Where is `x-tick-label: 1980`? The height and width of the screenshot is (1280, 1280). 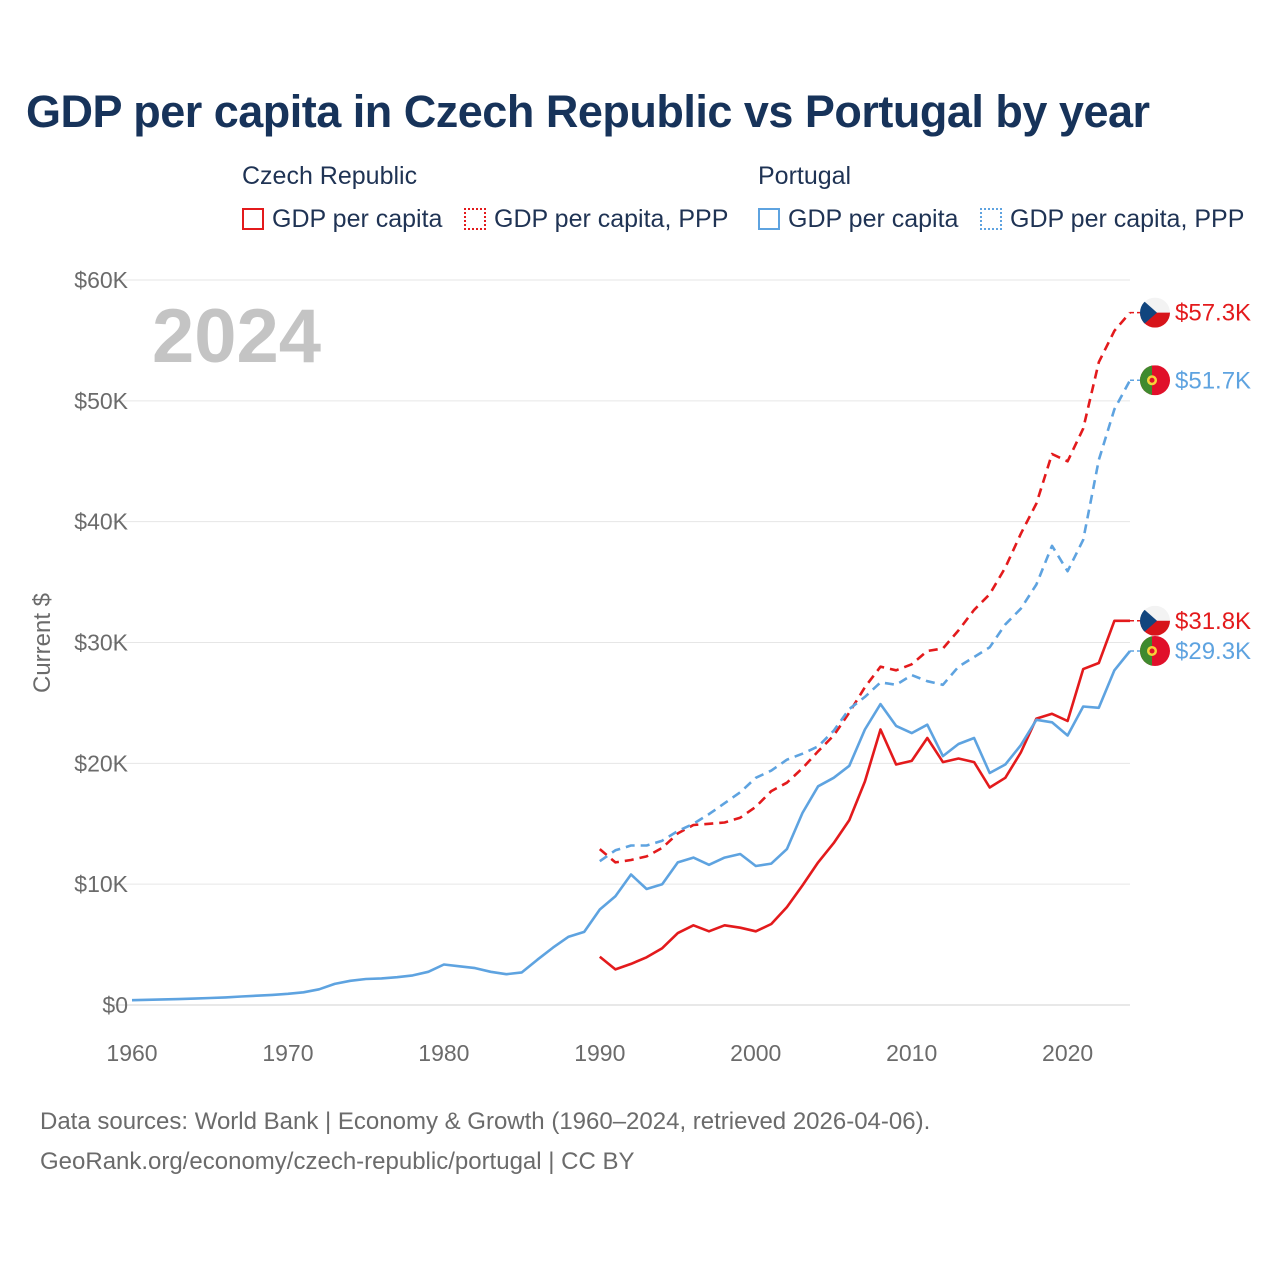 x-tick-label: 1980 is located at coordinates (443, 1053).